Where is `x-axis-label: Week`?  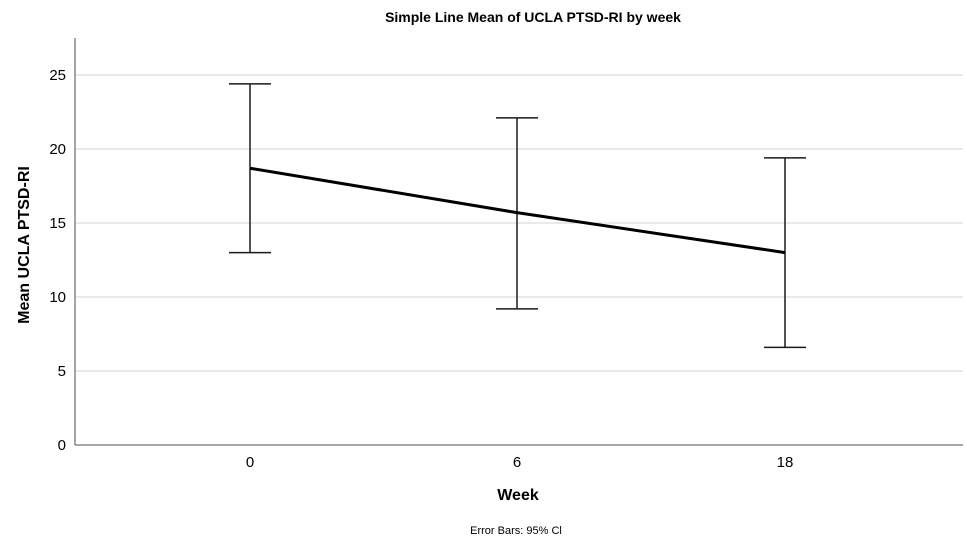
x-axis-label: Week is located at coordinates (518, 495).